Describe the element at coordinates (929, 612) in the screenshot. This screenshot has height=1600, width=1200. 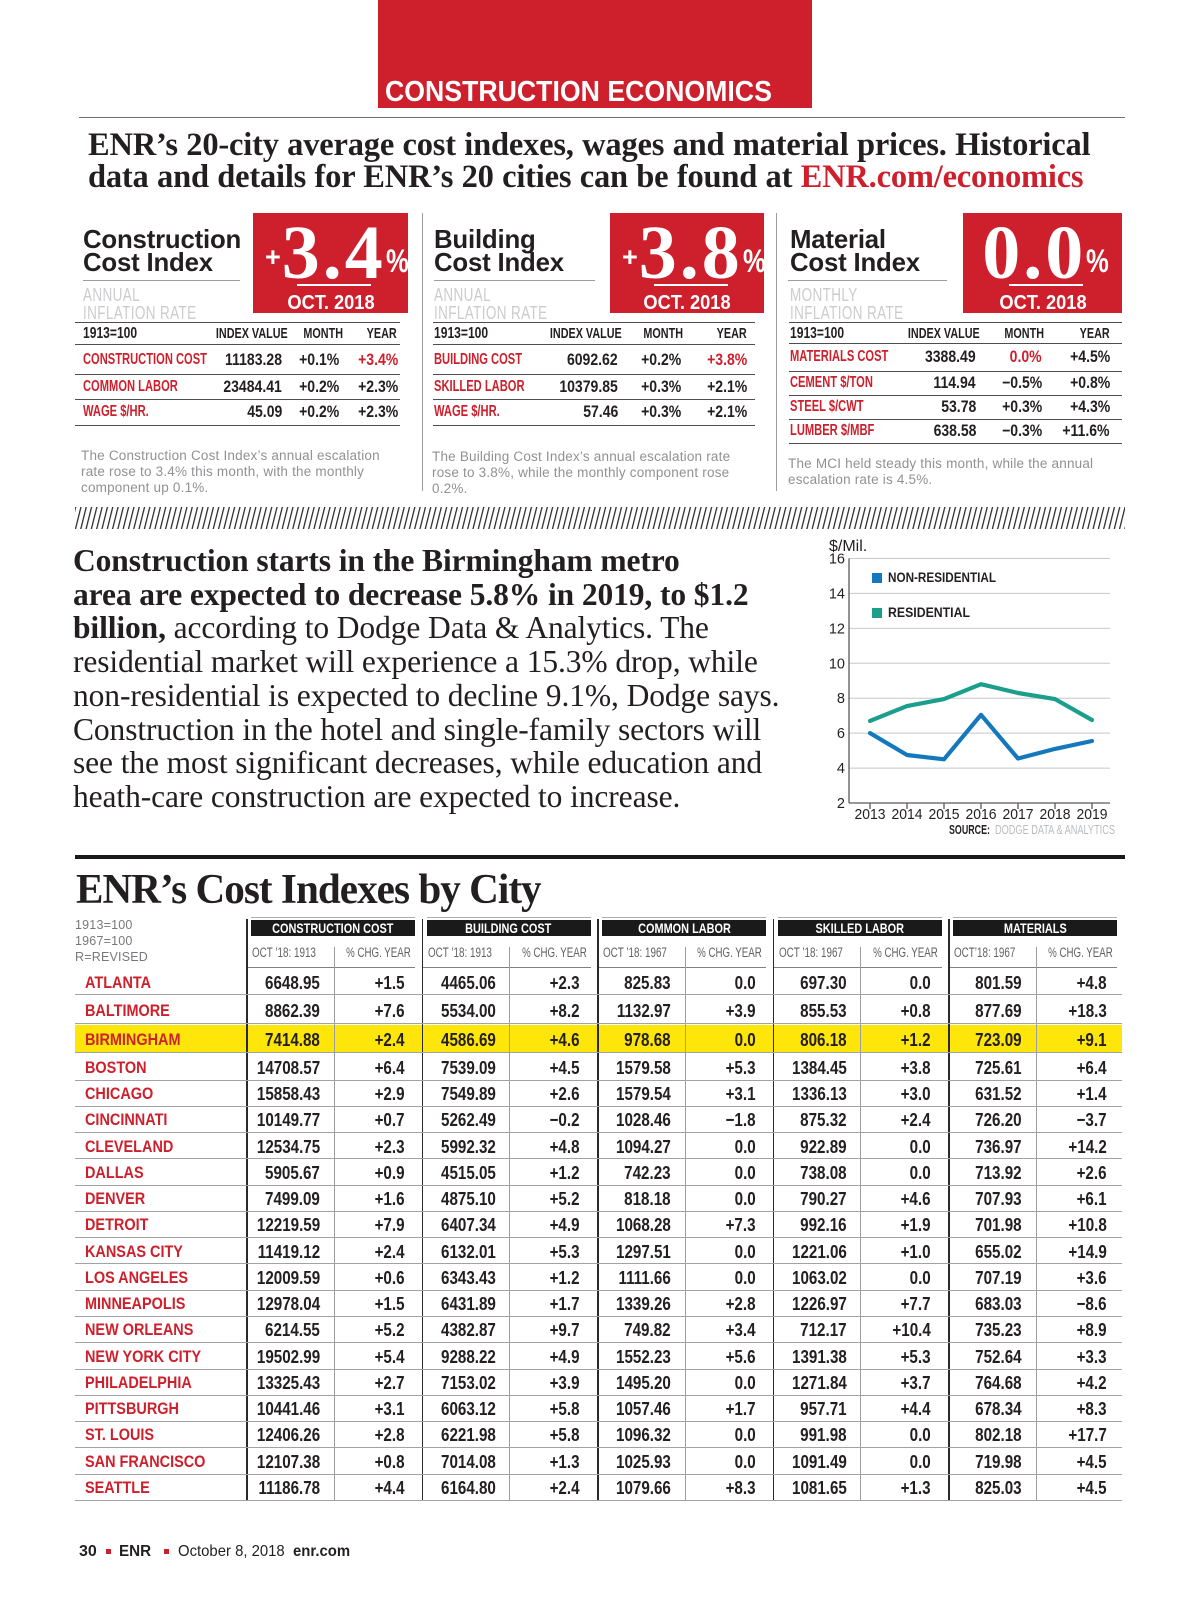
I see `svg-text: RESIDENTIAL` at that location.